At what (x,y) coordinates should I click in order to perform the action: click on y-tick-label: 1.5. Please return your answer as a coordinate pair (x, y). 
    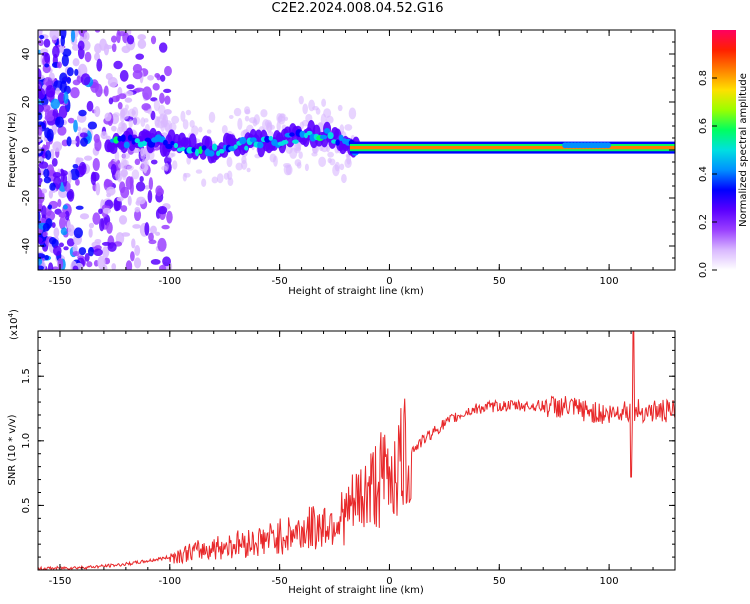
    Looking at the image, I should click on (26, 376).